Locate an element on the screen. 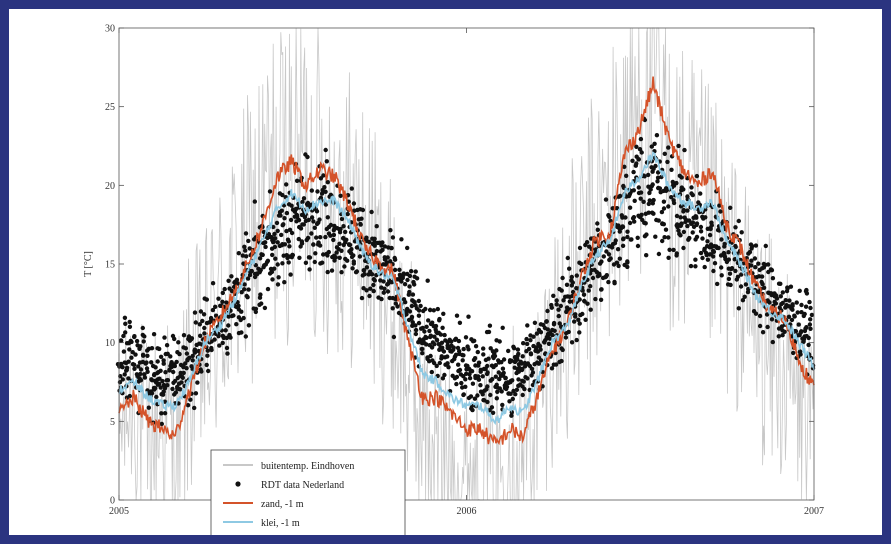 The height and width of the screenshot is (544, 891). legend-label-zand: zand, -1 m is located at coordinates (282, 504).